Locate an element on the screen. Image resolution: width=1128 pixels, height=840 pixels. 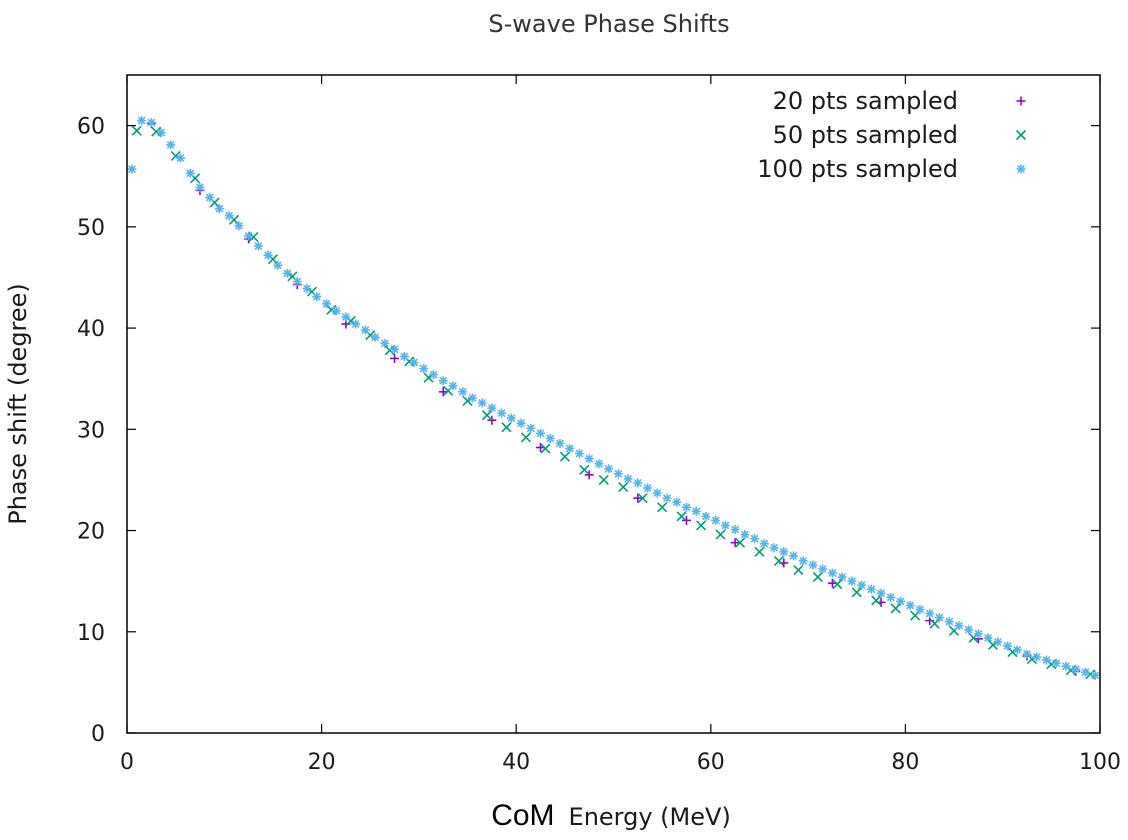
legend-label: 100 pts sampled is located at coordinates (857, 169).